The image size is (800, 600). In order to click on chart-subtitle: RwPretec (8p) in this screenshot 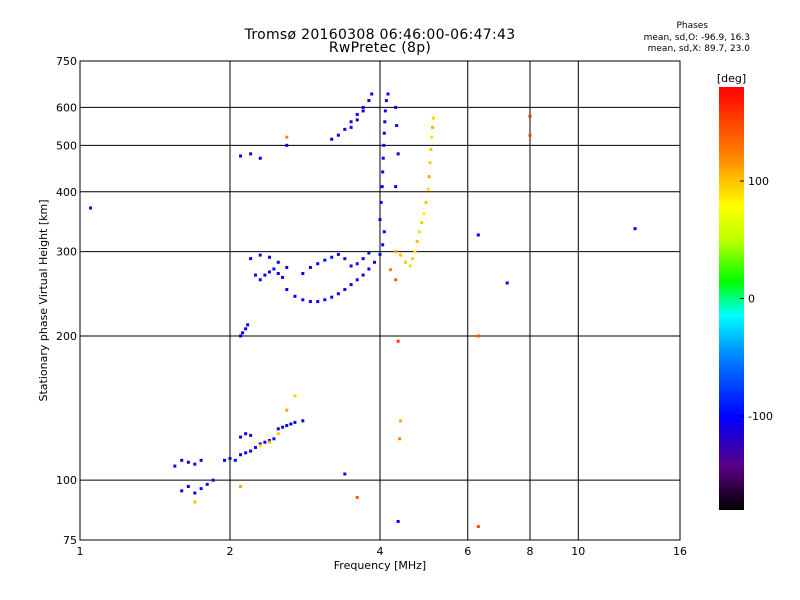, I will do `click(380, 48)`.